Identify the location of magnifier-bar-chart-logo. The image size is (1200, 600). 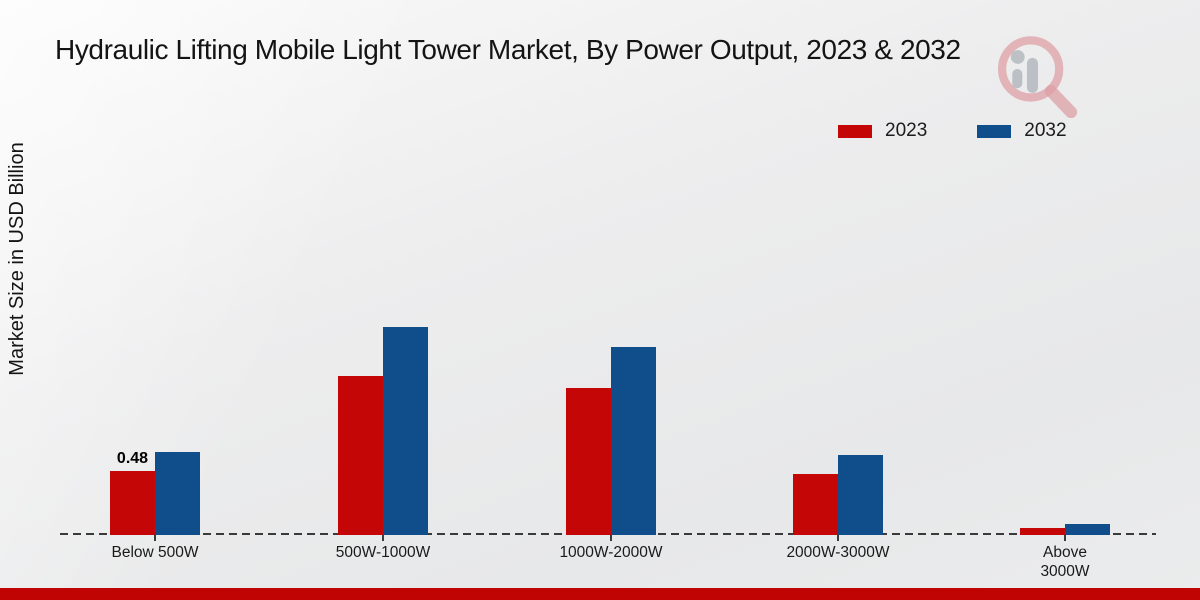
(1038, 76).